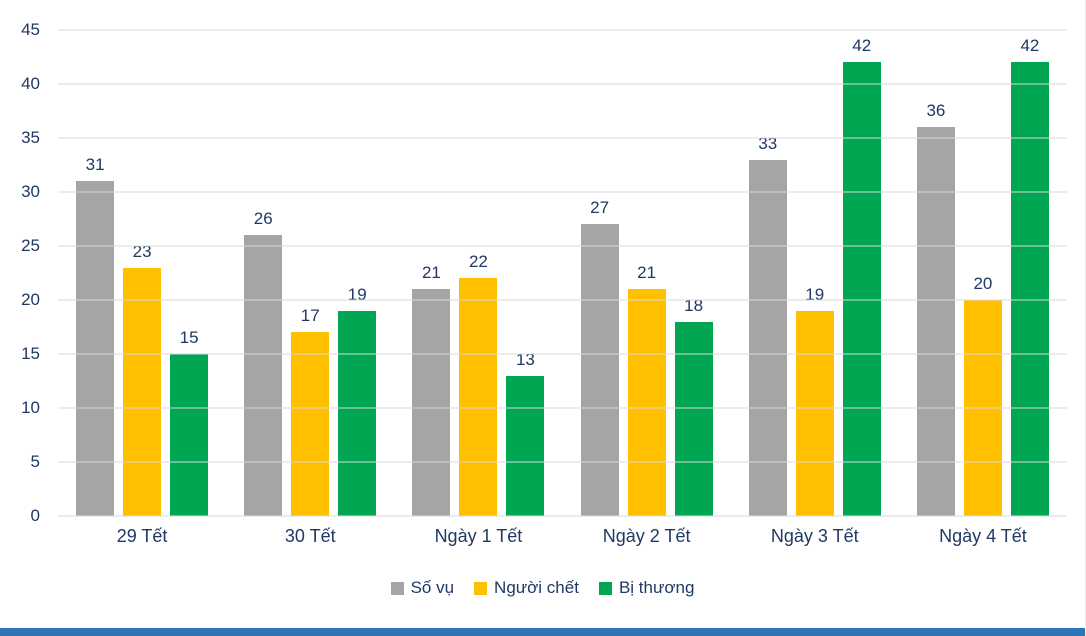 The image size is (1086, 636). I want to click on bar-wrap: 17, so click(310, 411).